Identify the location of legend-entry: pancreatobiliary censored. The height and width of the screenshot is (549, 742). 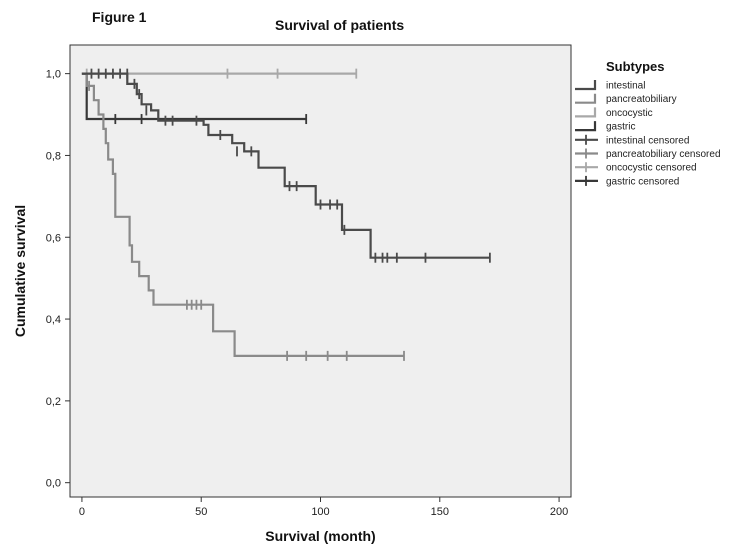
(648, 154).